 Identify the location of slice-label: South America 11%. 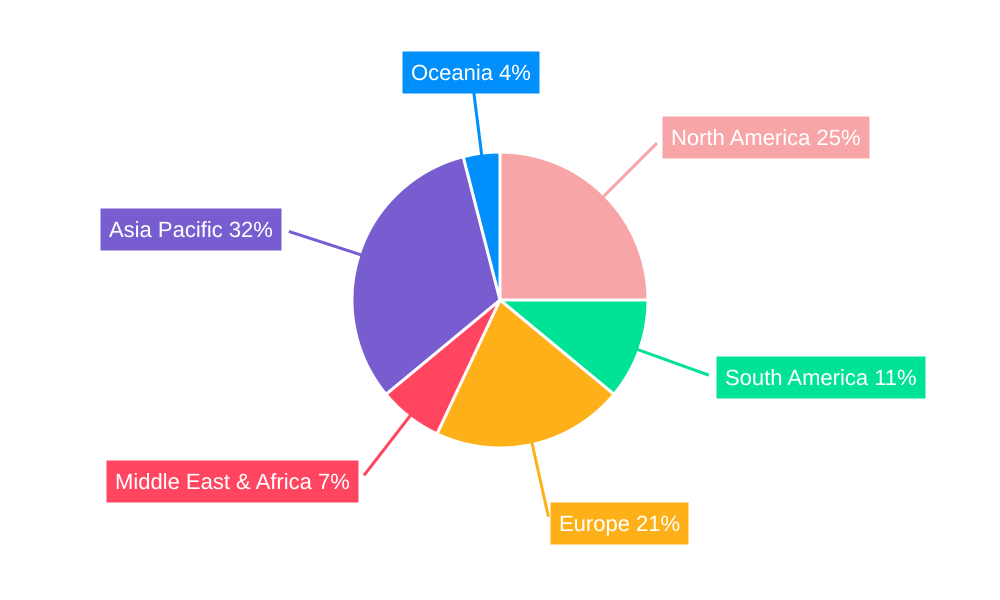
(821, 377).